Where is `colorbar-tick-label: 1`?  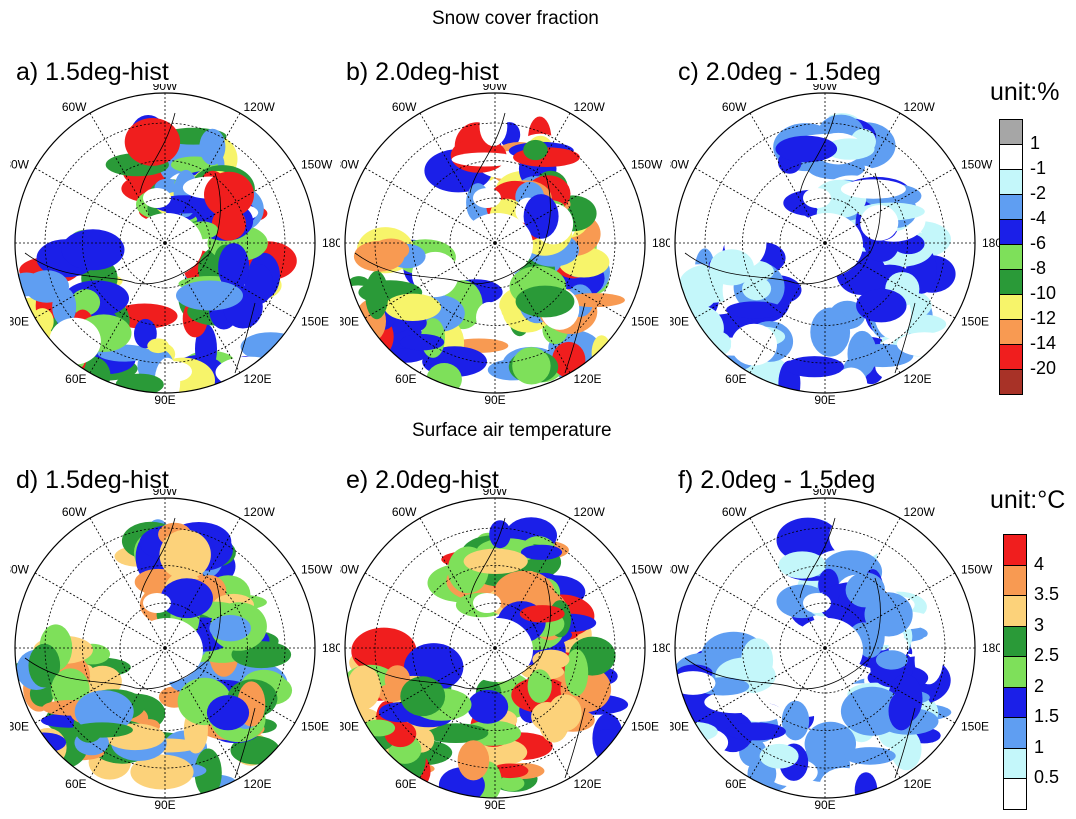
colorbar-tick-label: 1 is located at coordinates (1035, 143).